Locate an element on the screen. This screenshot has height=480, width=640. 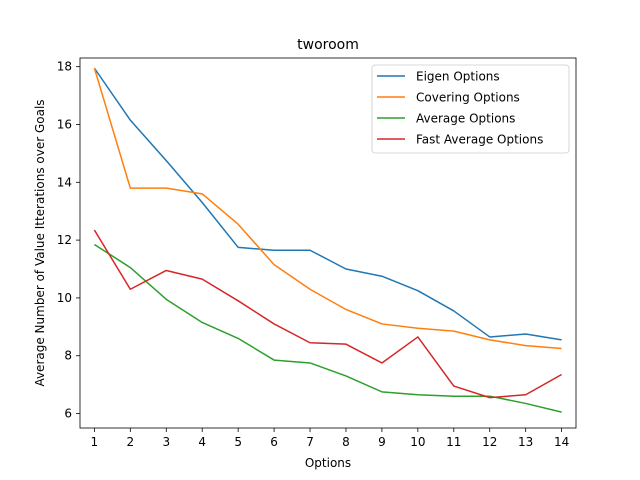
legend-label-fast-average-options: Fast Average Options is located at coordinates (479, 140).